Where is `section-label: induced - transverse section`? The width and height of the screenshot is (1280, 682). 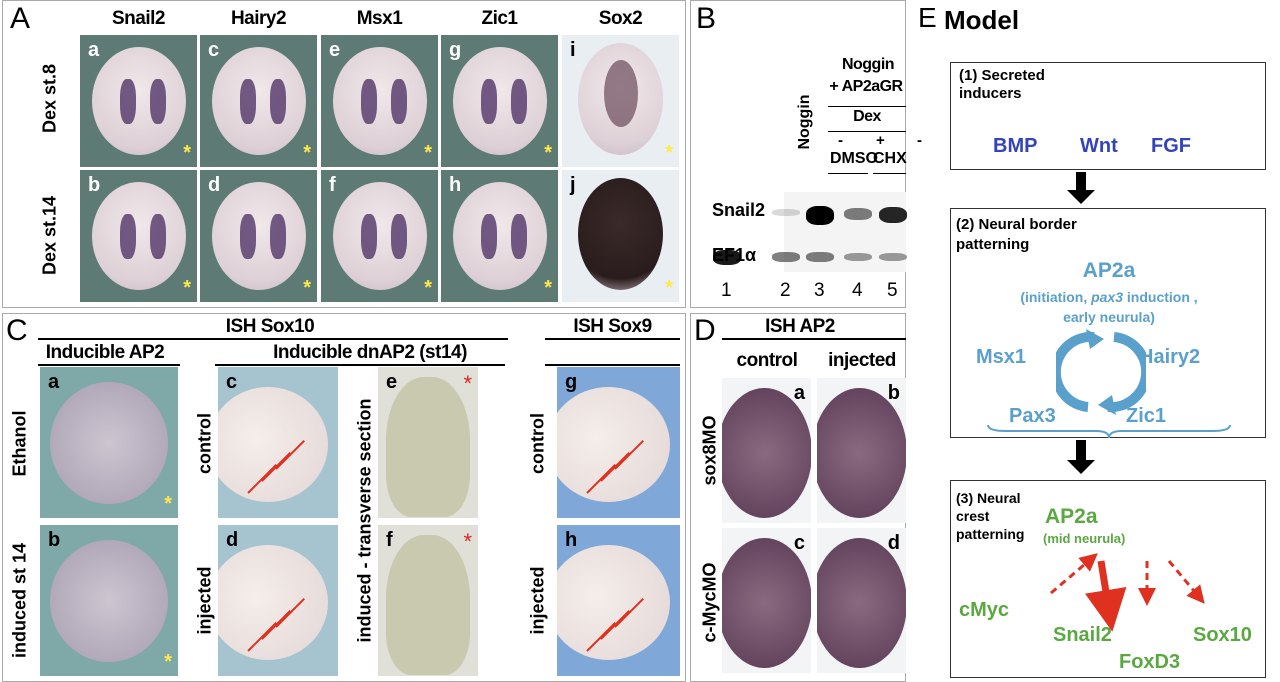
section-label: induced - transverse section is located at coordinates (364, 520).